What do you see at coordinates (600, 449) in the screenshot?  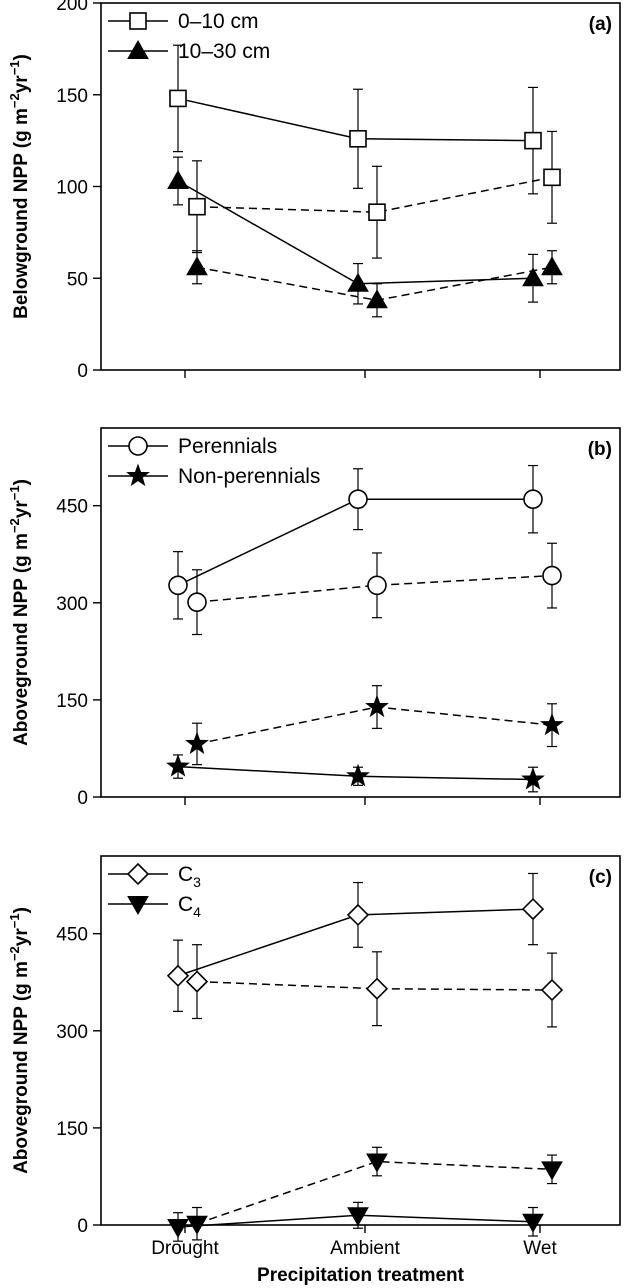 I see `panel-tag: (b)` at bounding box center [600, 449].